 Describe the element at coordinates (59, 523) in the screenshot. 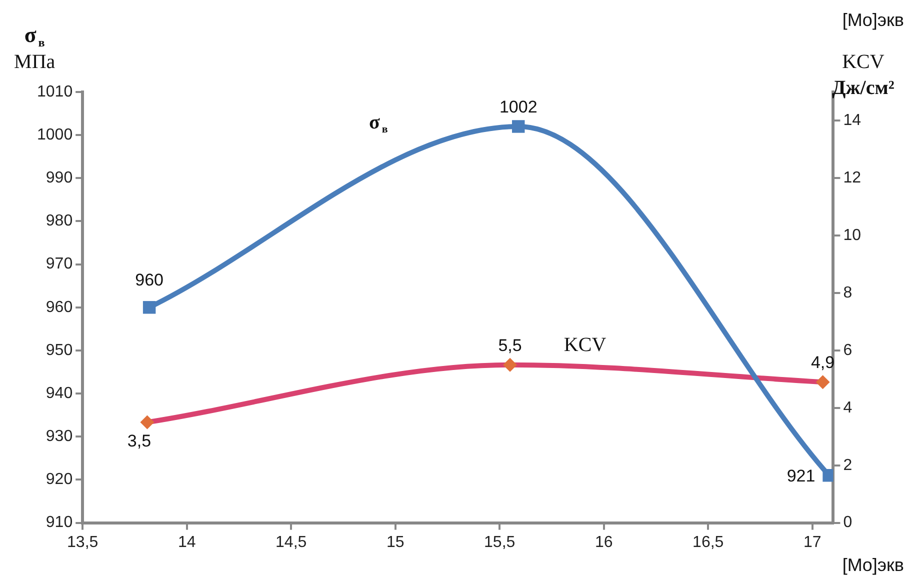

I see `y-tick-label: 910` at that location.